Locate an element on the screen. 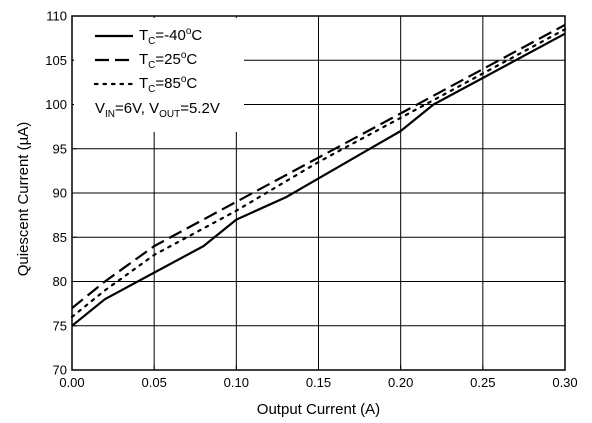 This screenshot has width=592, height=423. x-tick-label: 0.00 is located at coordinates (71, 382).